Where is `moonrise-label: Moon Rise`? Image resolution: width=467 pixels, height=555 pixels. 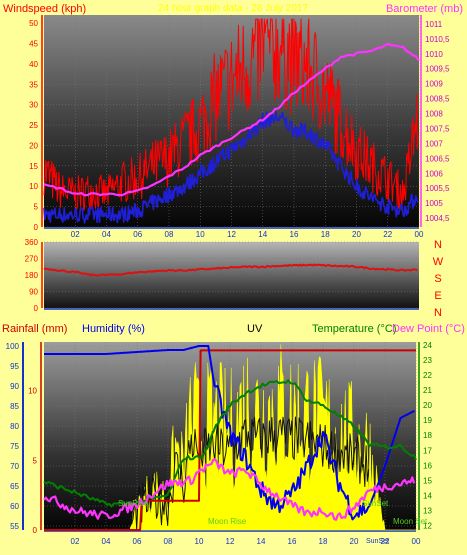 moonrise-label: Moon Rise is located at coordinates (227, 521).